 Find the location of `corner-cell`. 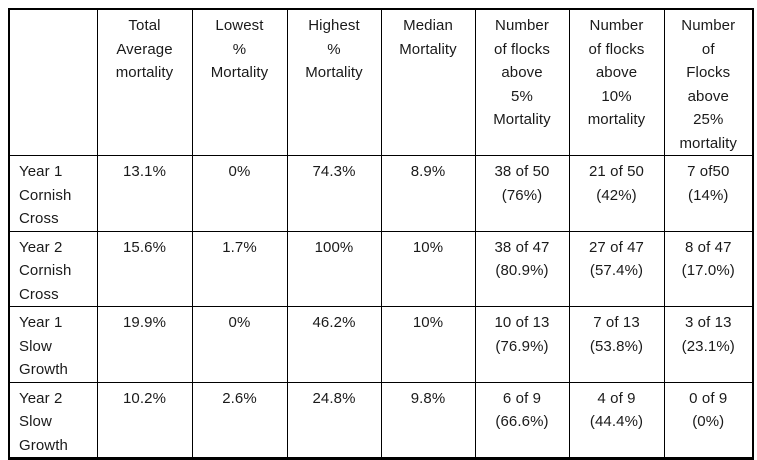

corner-cell is located at coordinates (53, 82).